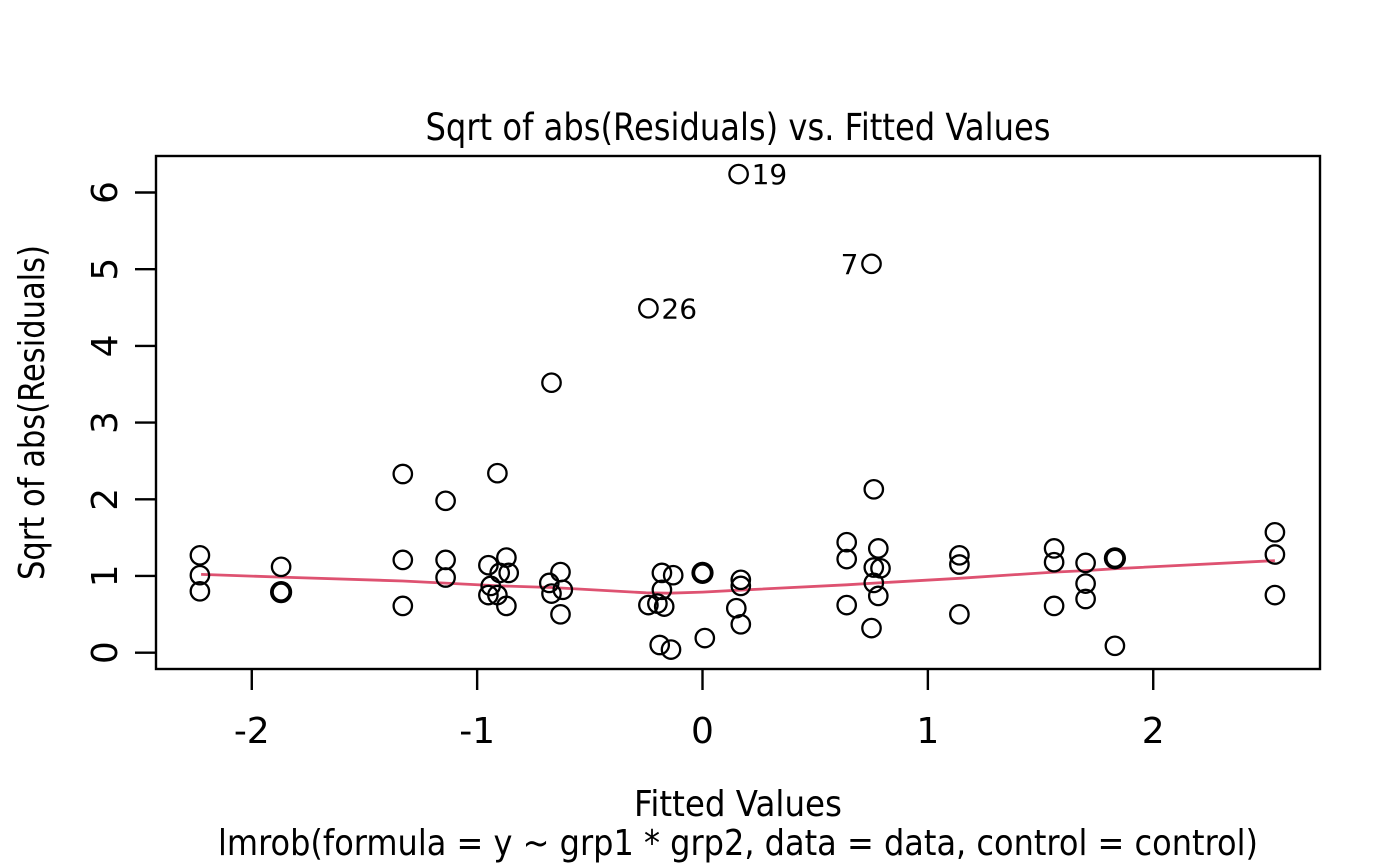 This screenshot has width=1400, height=866. What do you see at coordinates (105, 499) in the screenshot?
I see `y-tick-label: 2` at bounding box center [105, 499].